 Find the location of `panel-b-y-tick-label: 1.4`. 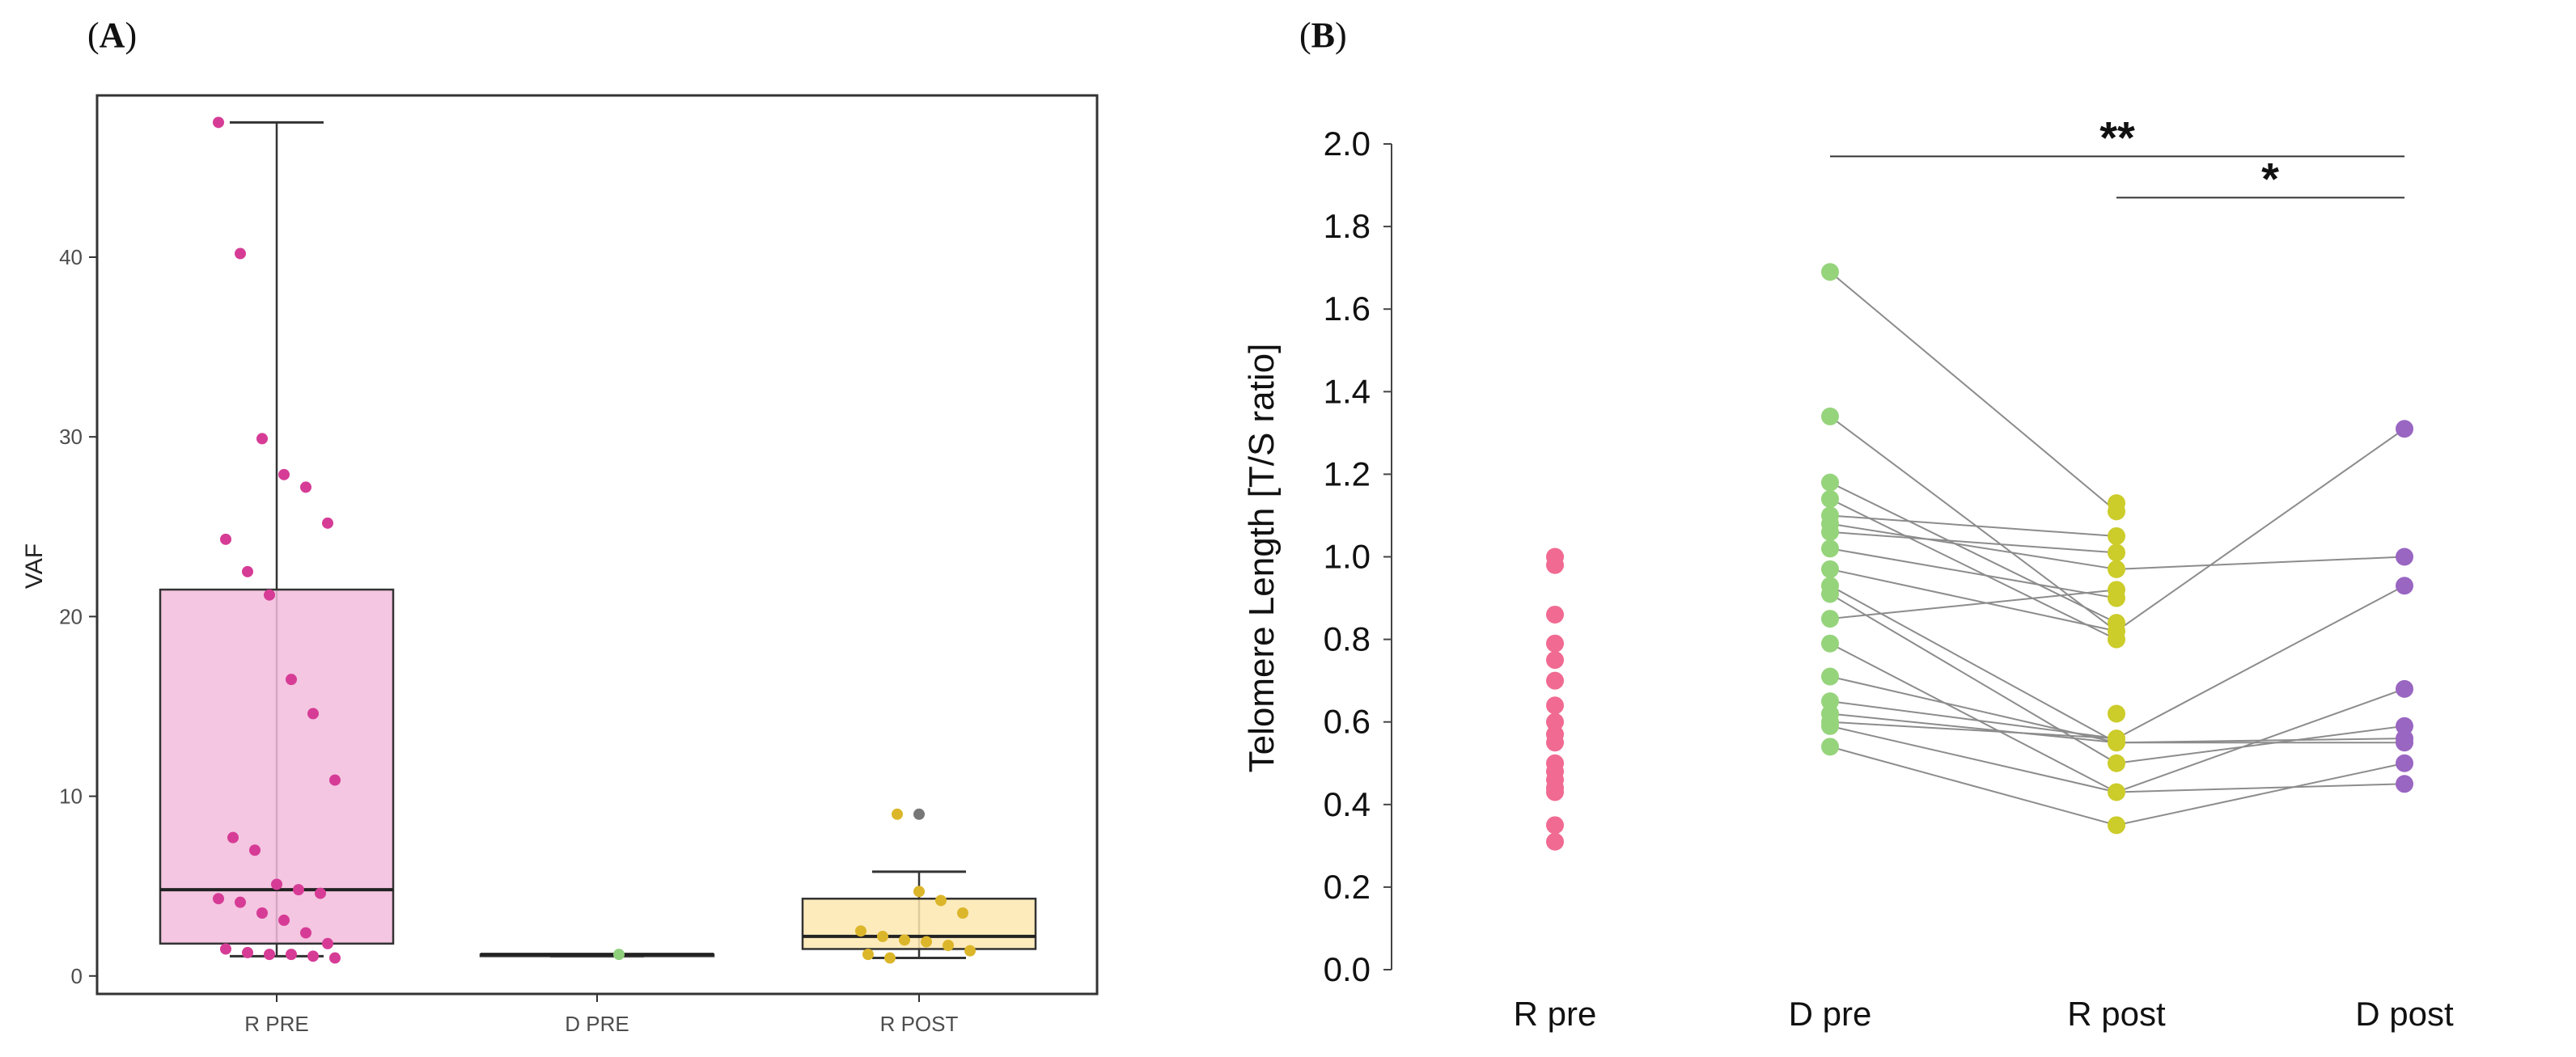

panel-b-y-tick-label: 1.4 is located at coordinates (1347, 391).